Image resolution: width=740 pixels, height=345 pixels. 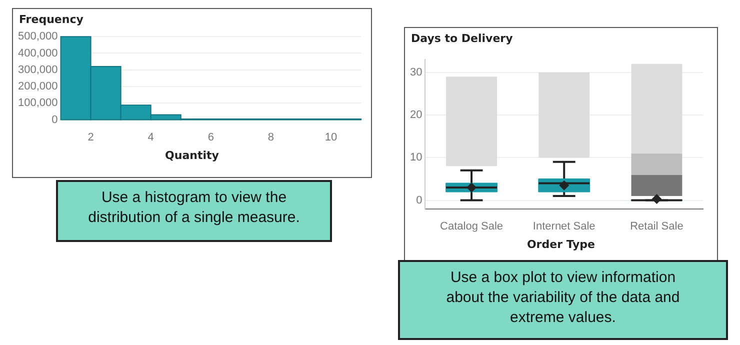 What do you see at coordinates (38, 103) in the screenshot?
I see `y-tick-label: 100,000` at bounding box center [38, 103].